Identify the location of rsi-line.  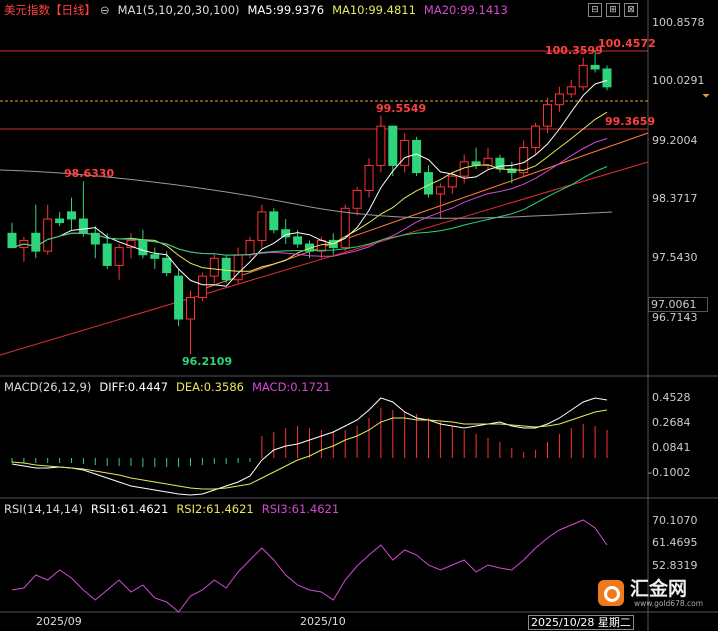
(309, 566).